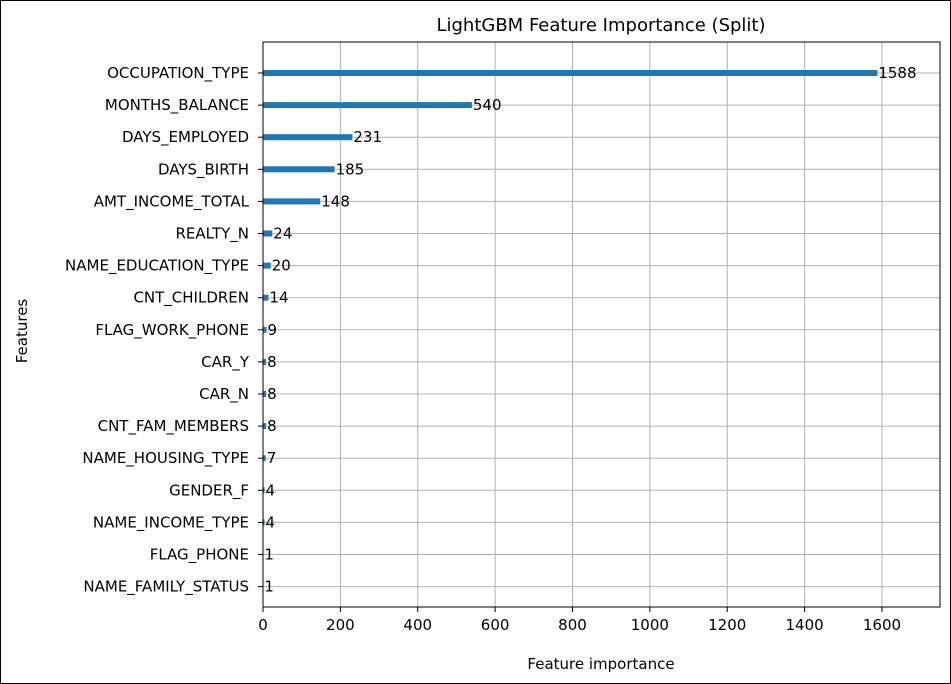  Describe the element at coordinates (272, 458) in the screenshot. I see `bar-value-label: 7` at that location.